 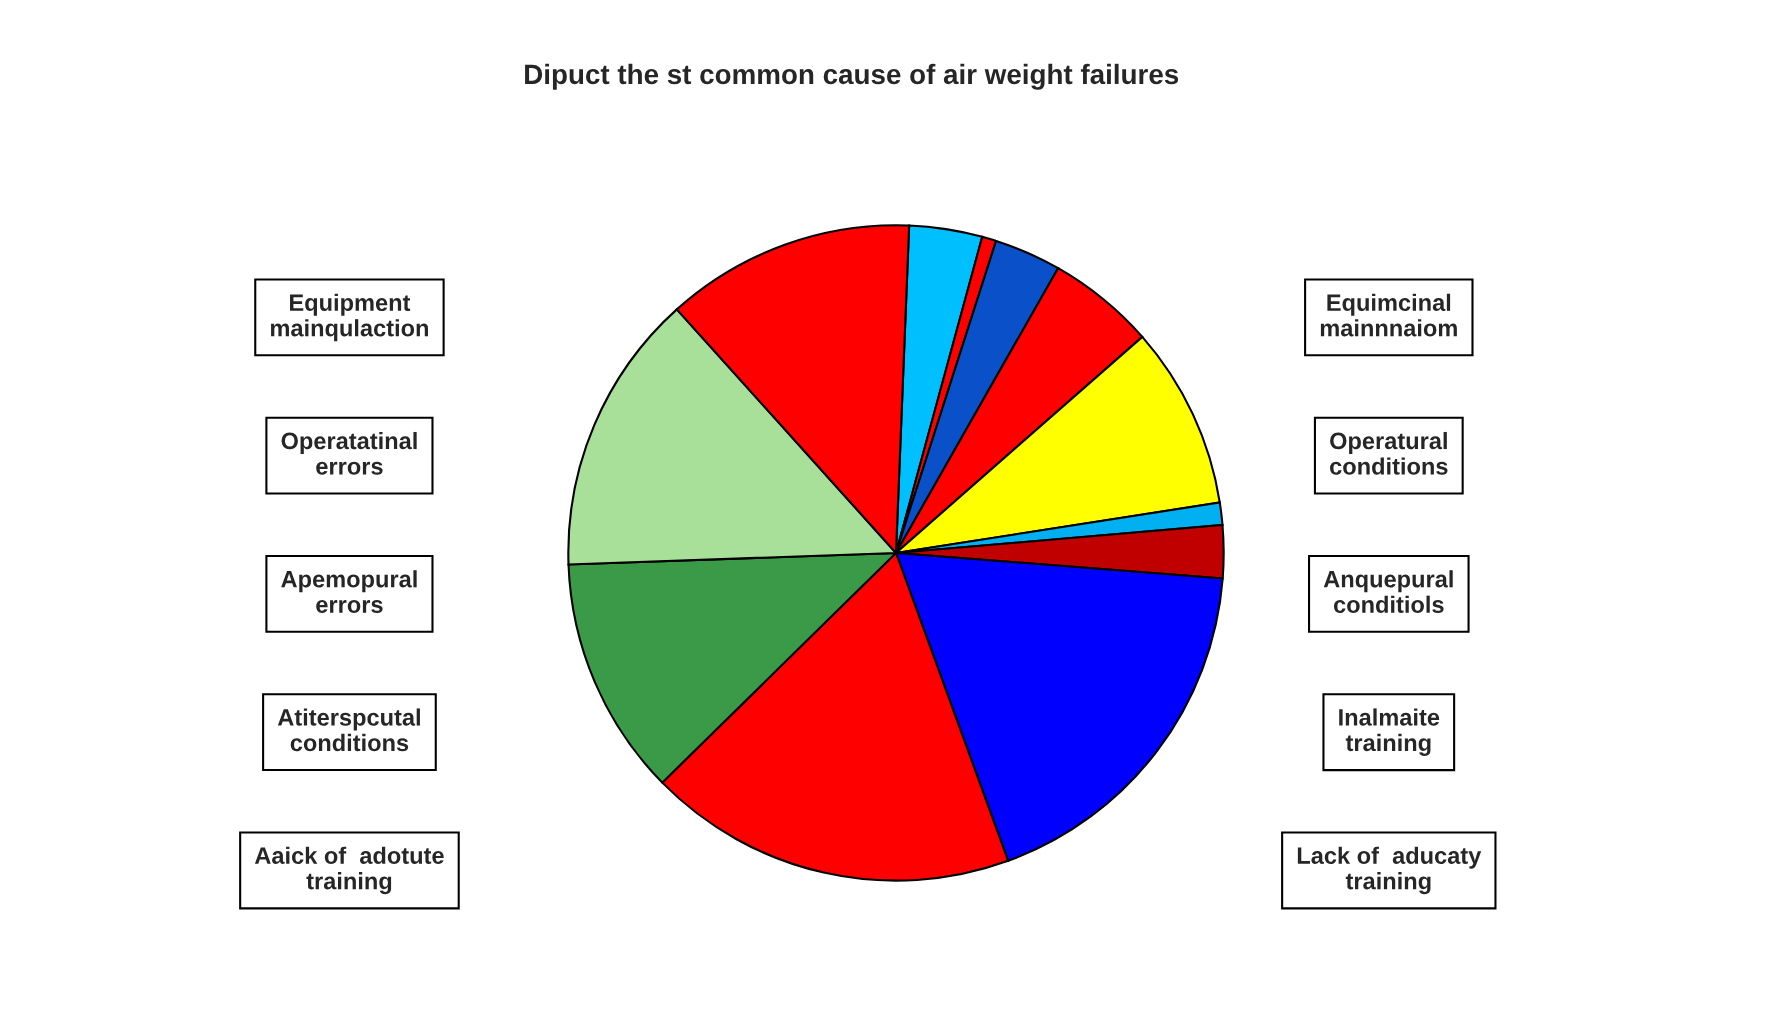 What do you see at coordinates (852, 76) in the screenshot?
I see `chart-title: Dipuct the st common cause of air weight failures` at bounding box center [852, 76].